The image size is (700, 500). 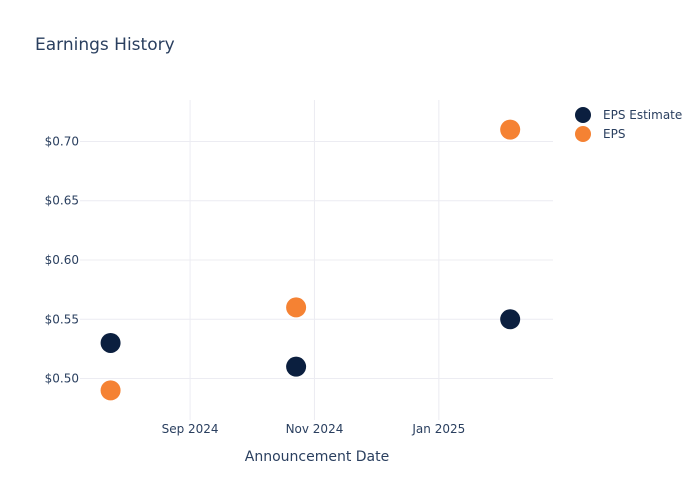 What do you see at coordinates (190, 429) in the screenshot?
I see `x-tick-label: Sep 2024` at bounding box center [190, 429].